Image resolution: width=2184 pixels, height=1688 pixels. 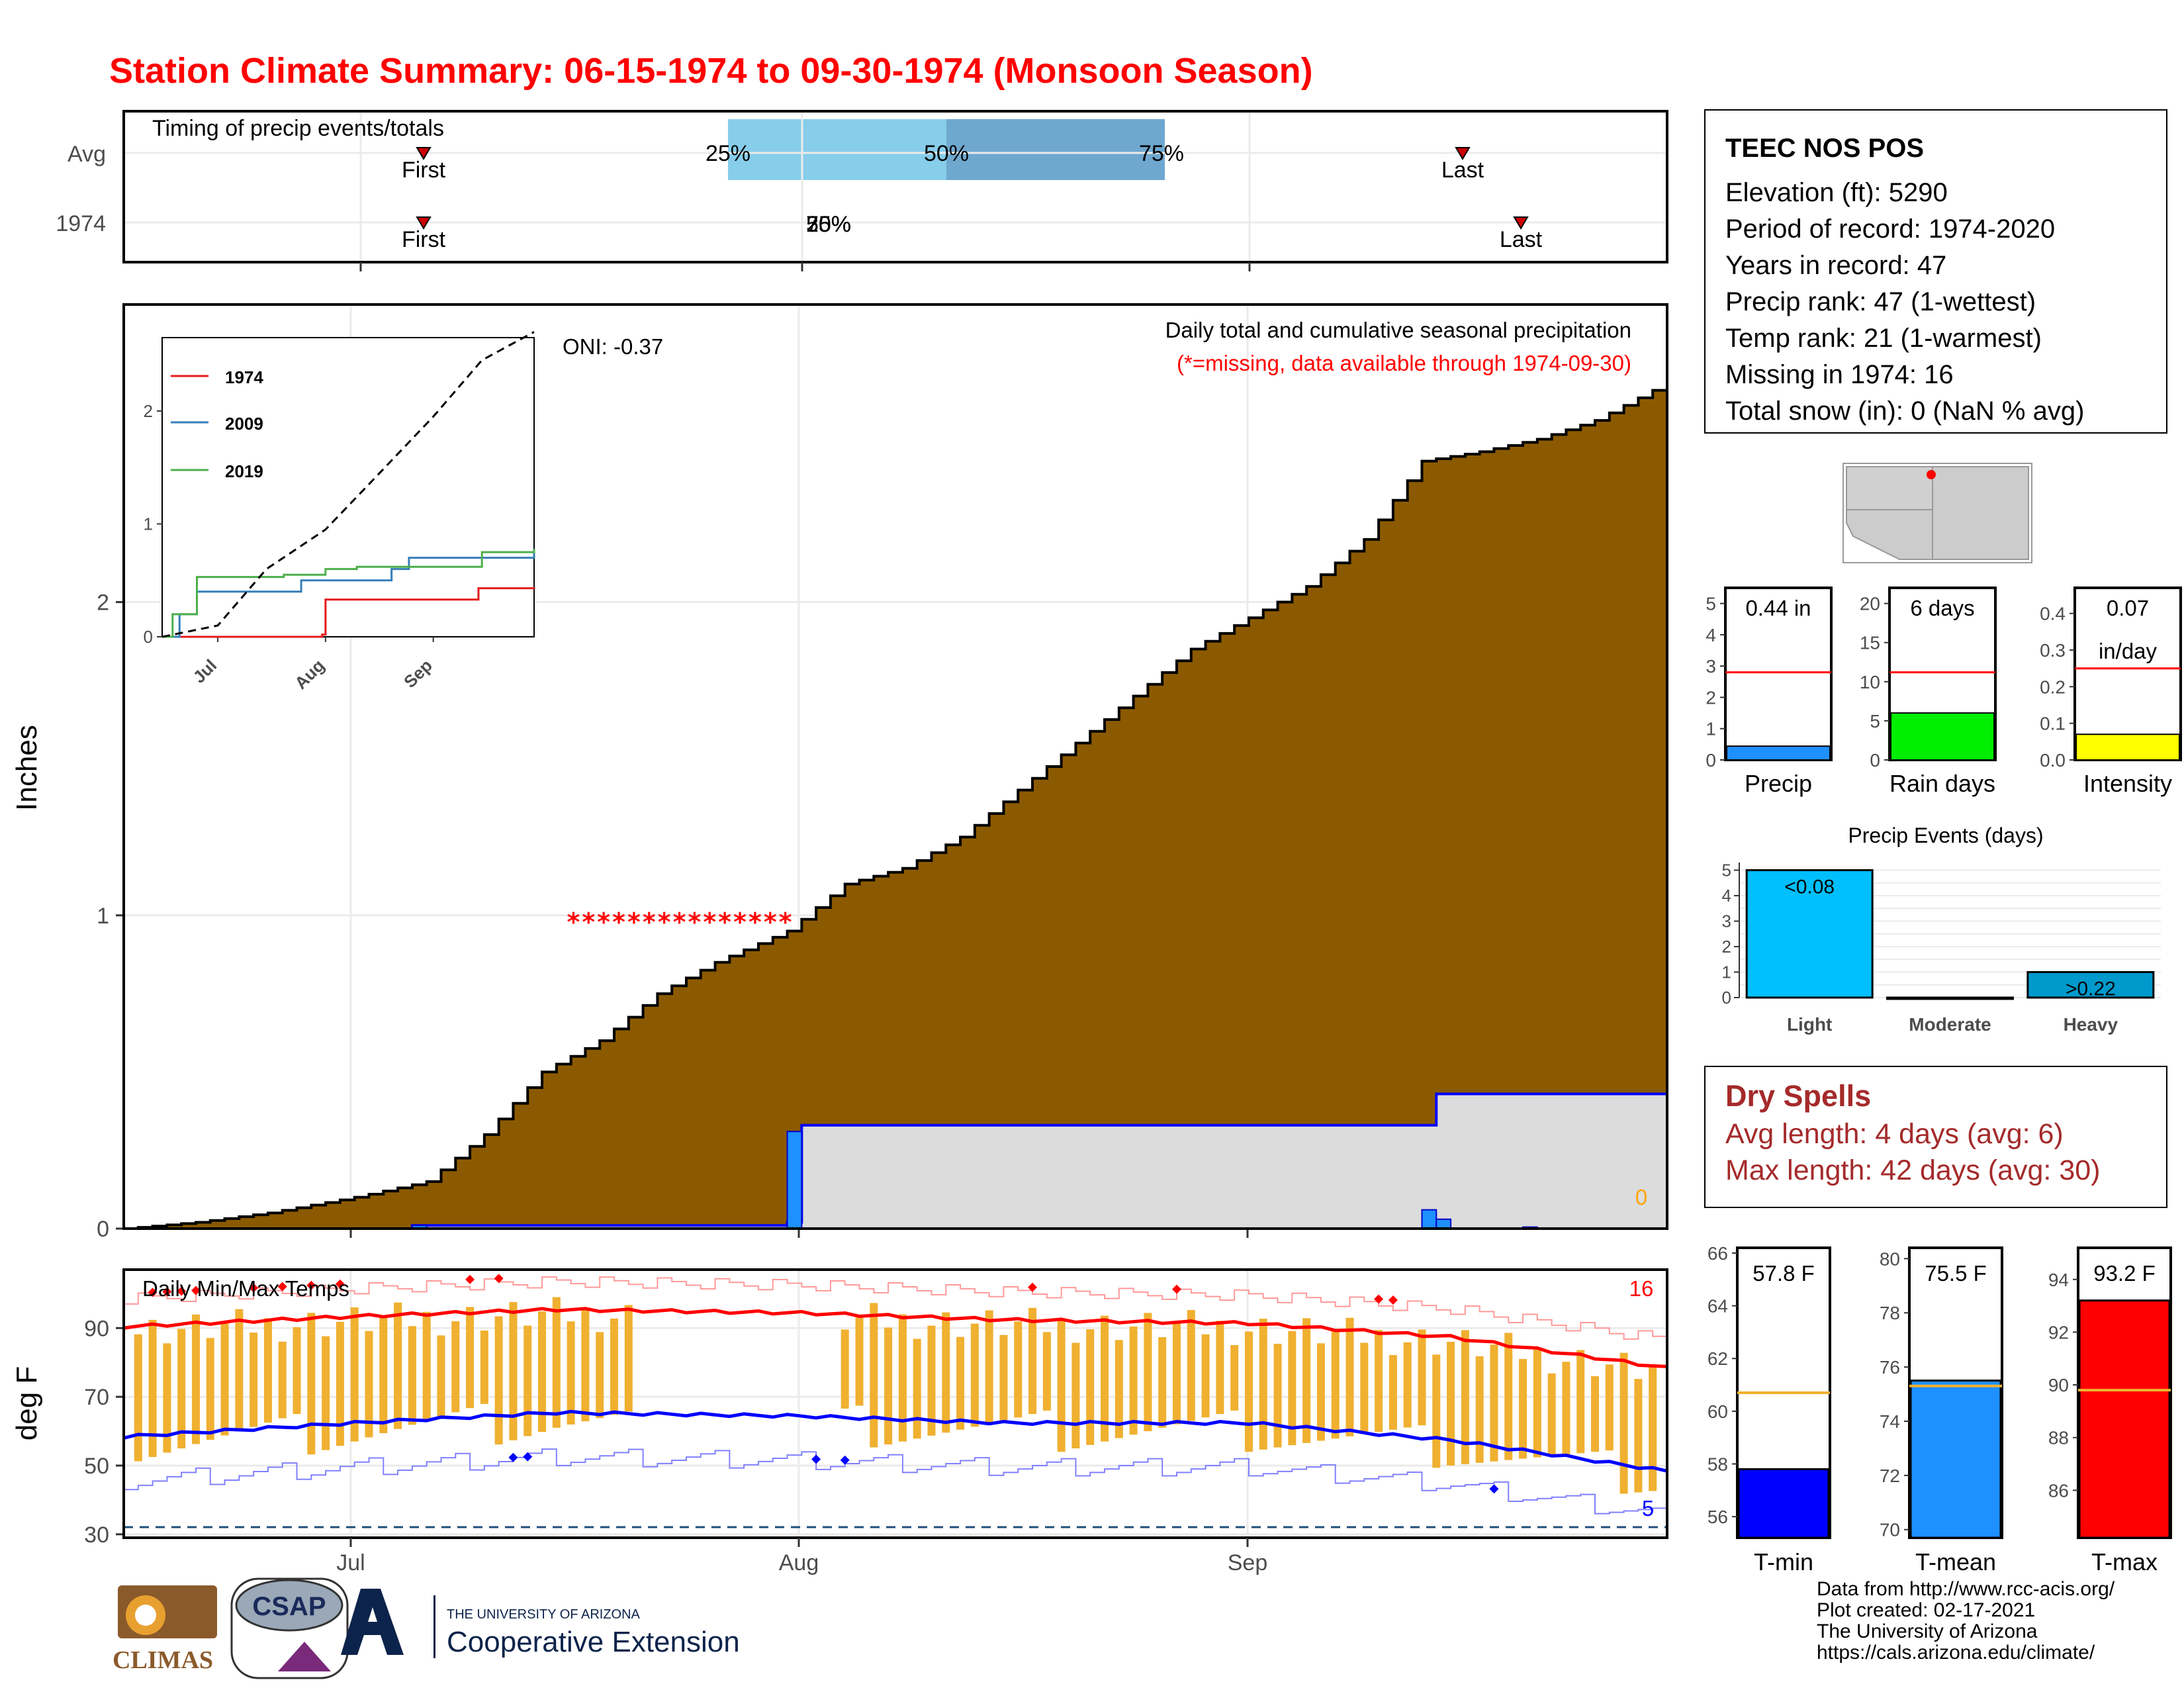 What do you see at coordinates (1837, 192) in the screenshot?
I see `station-elevation: Elevation (ft): 5290` at bounding box center [1837, 192].